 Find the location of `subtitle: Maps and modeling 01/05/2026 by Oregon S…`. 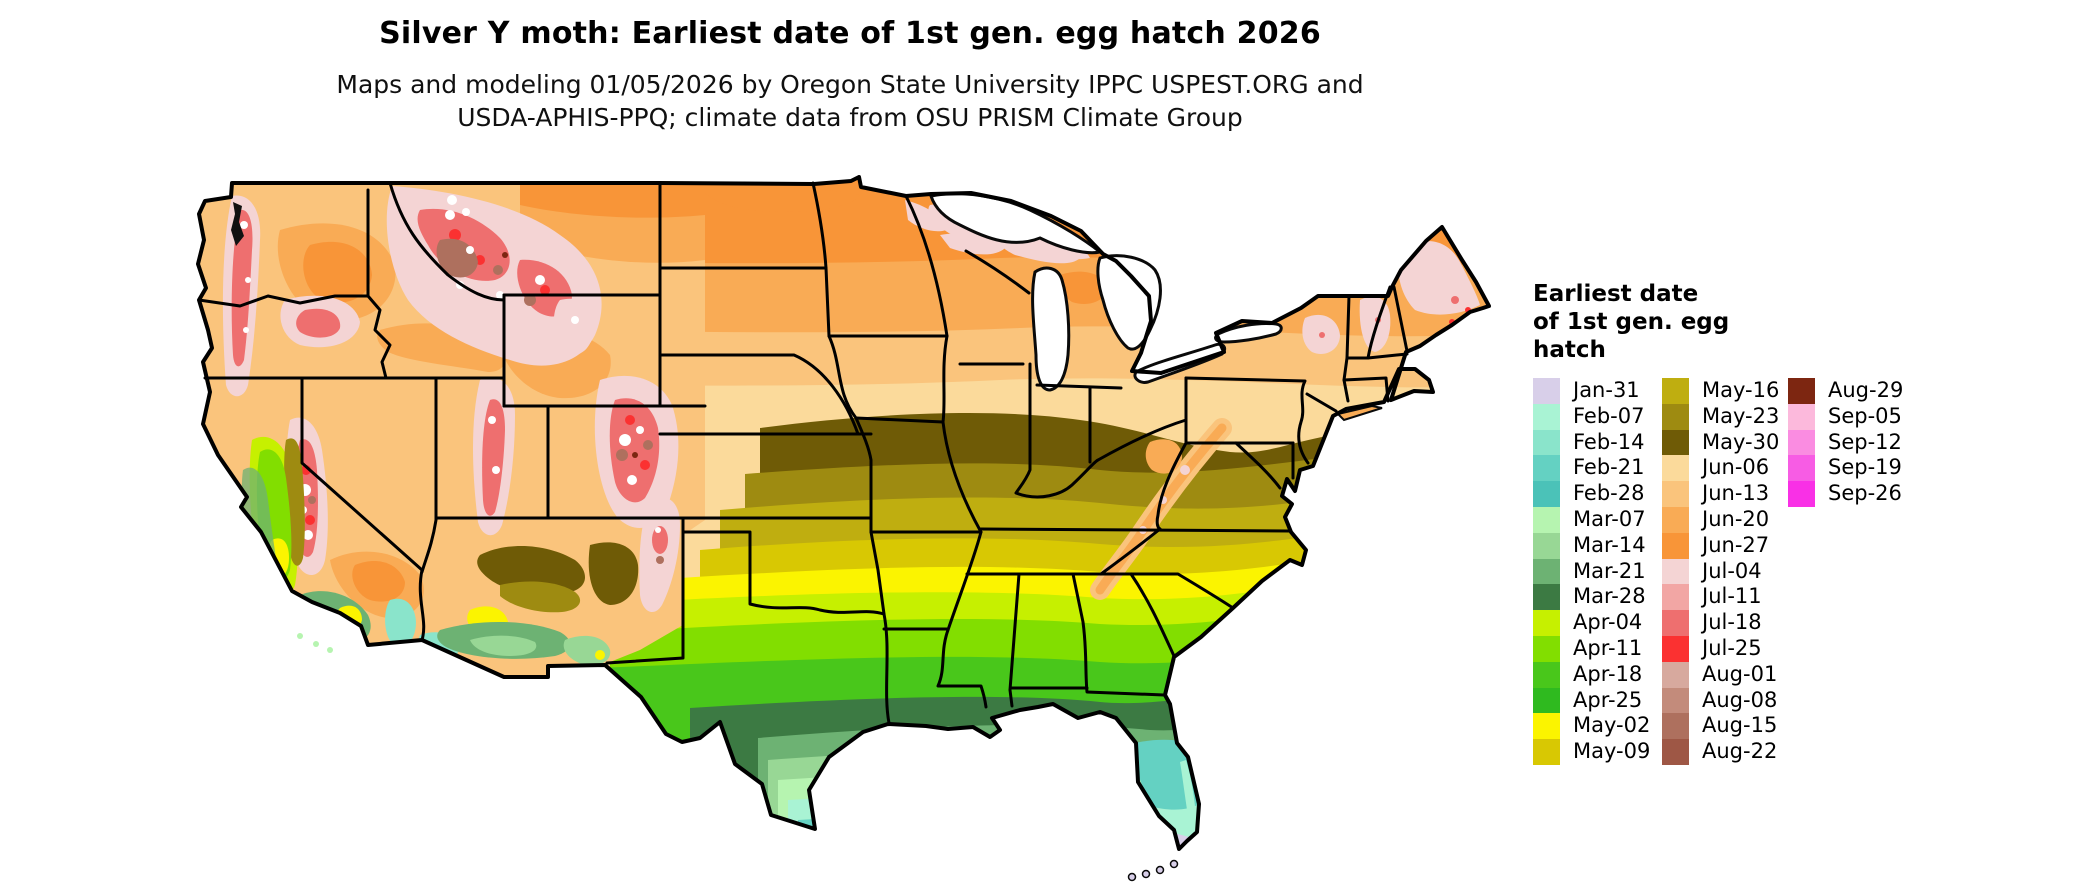

subtitle: Maps and modeling 01/05/2026 by Oregon S… is located at coordinates (850, 101).